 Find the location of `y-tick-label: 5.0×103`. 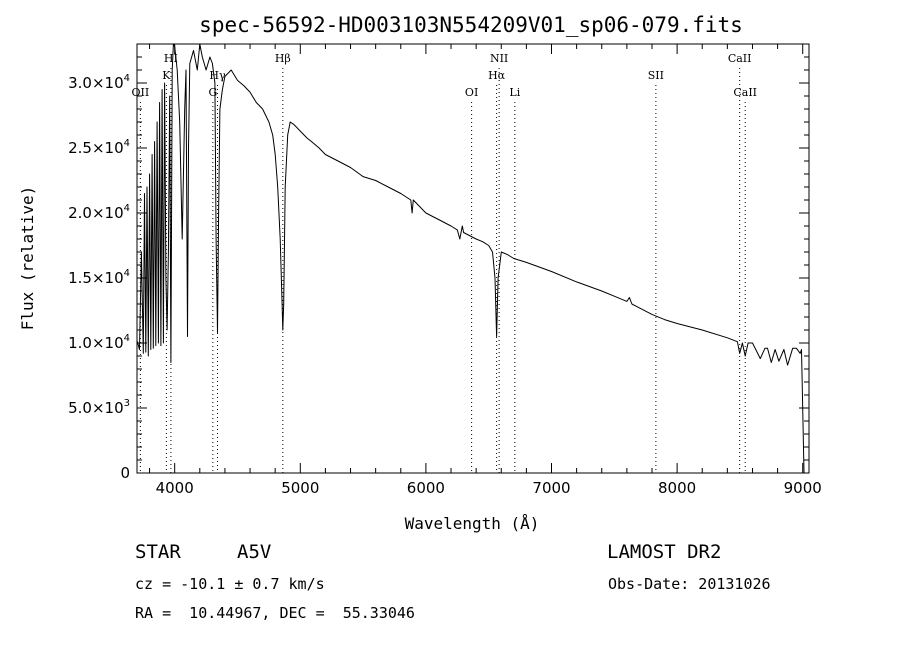

y-tick-label: 5.0×103 is located at coordinates (99, 407).